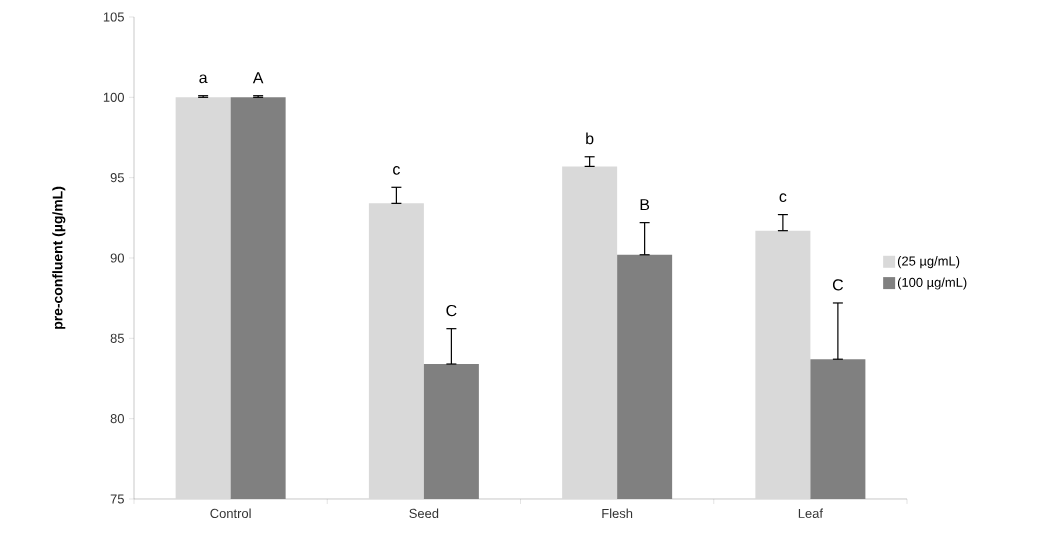 Image resolution: width=1058 pixels, height=547 pixels. I want to click on y-tick-label: 90, so click(117, 258).